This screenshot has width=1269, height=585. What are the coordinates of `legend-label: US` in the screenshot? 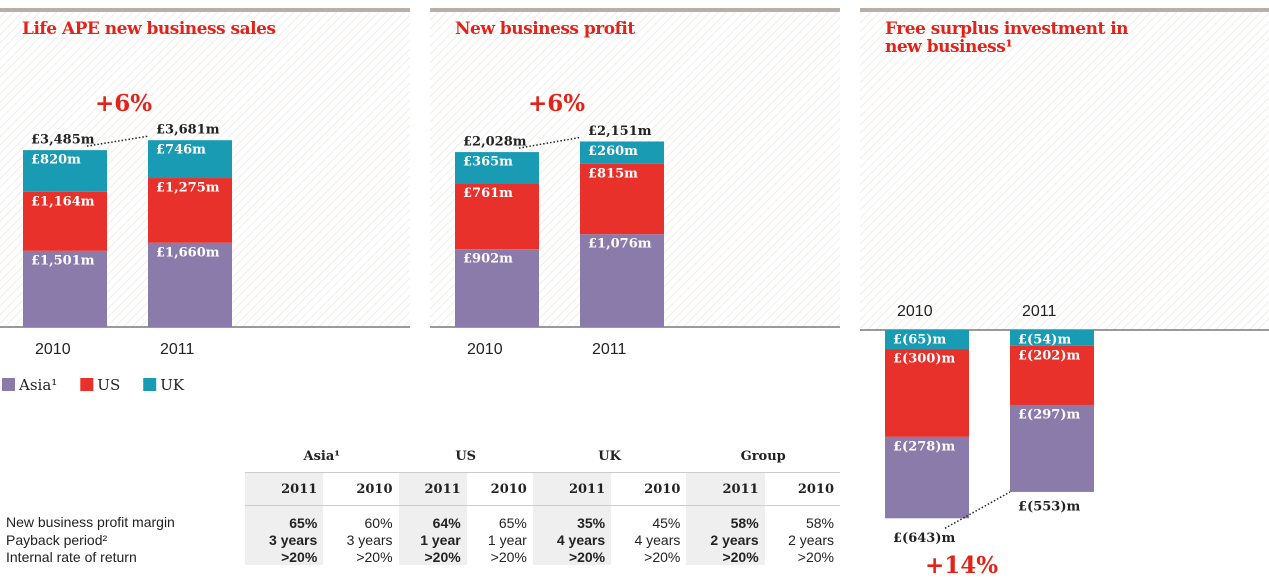 It's located at (108, 385).